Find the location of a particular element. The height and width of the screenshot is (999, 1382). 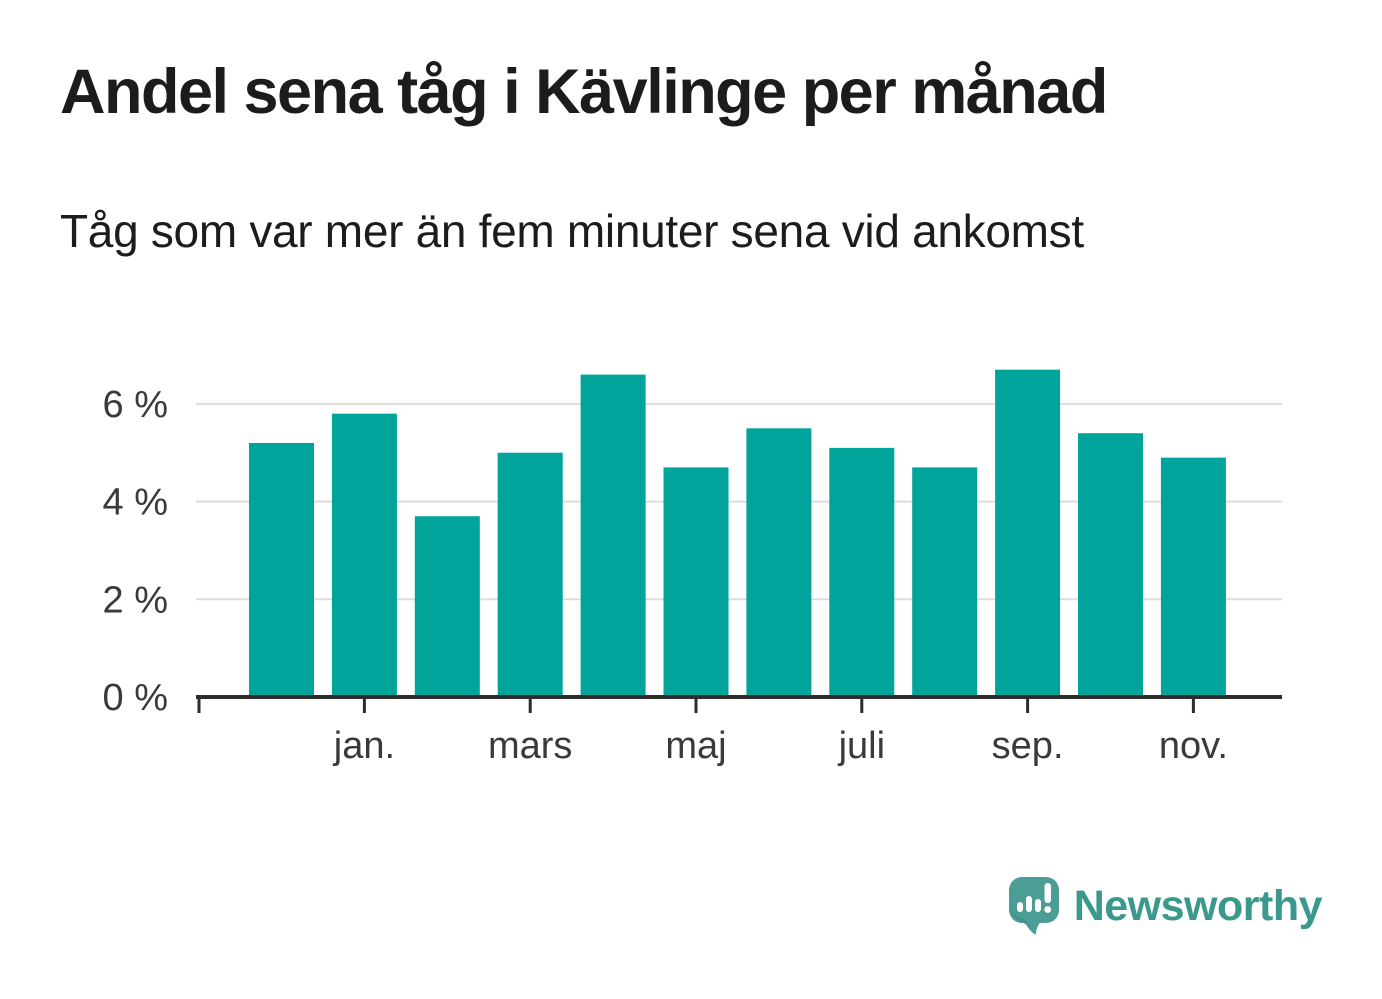

y-tick-label: 0 % is located at coordinates (135, 698).